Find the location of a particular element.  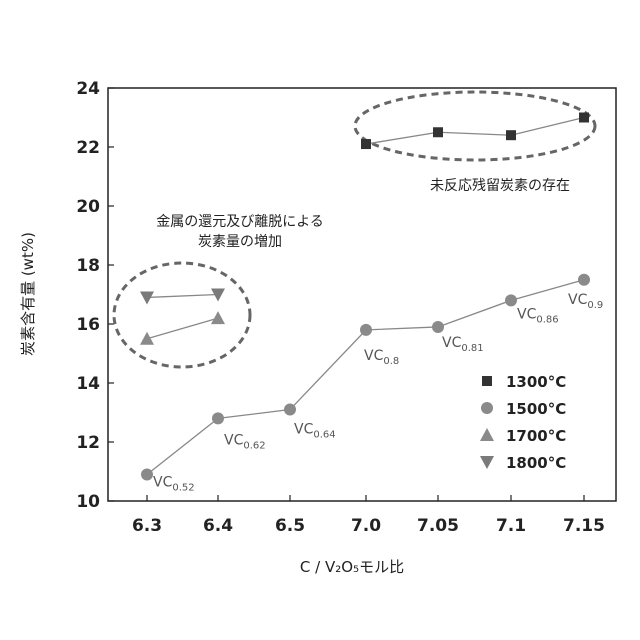

x-tick-label: 7.15 is located at coordinates (584, 526).